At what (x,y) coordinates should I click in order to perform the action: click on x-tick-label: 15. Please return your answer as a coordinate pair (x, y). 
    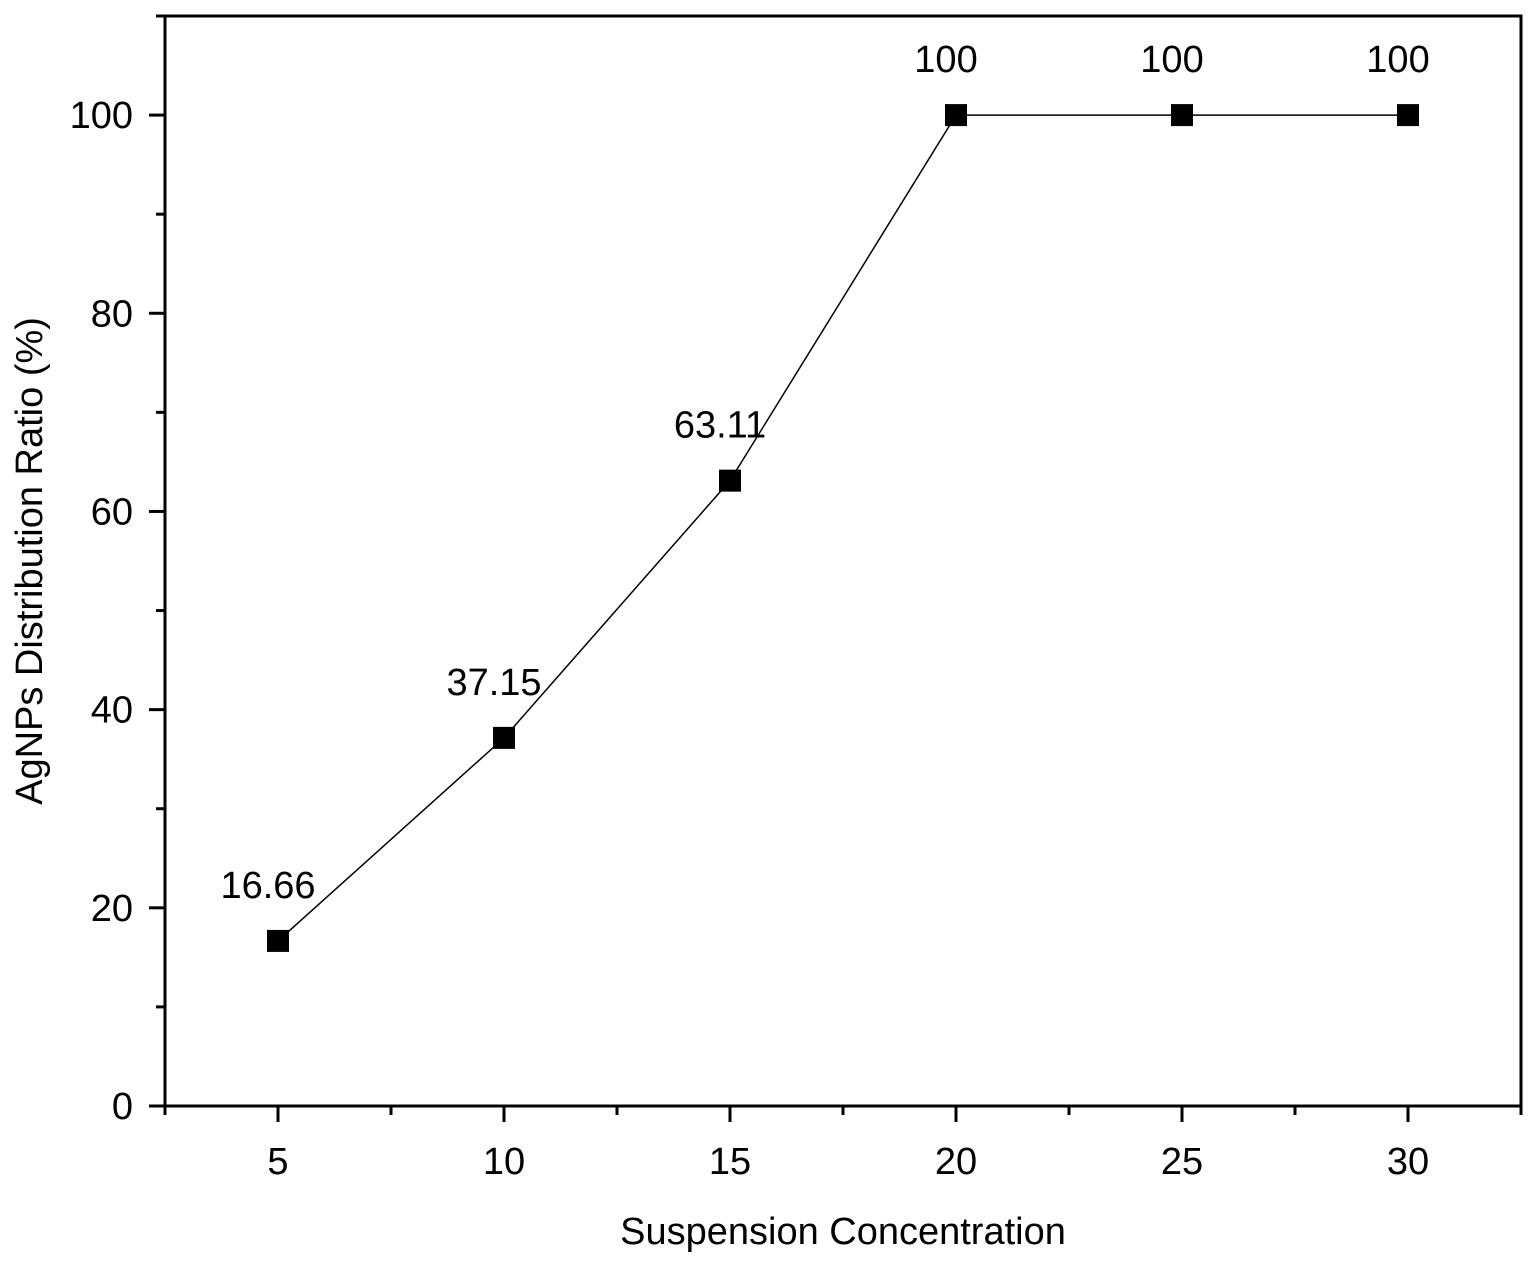
    Looking at the image, I should click on (730, 1162).